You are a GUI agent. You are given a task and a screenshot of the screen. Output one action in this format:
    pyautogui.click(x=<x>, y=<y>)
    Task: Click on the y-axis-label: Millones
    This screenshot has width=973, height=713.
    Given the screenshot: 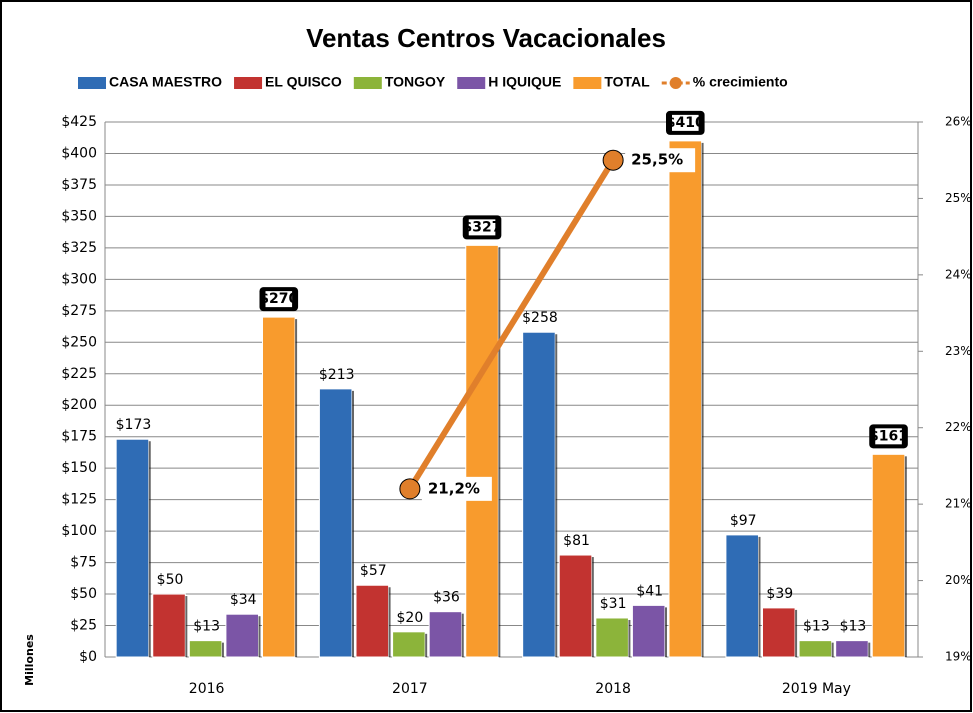 What is the action you would take?
    pyautogui.click(x=29, y=660)
    